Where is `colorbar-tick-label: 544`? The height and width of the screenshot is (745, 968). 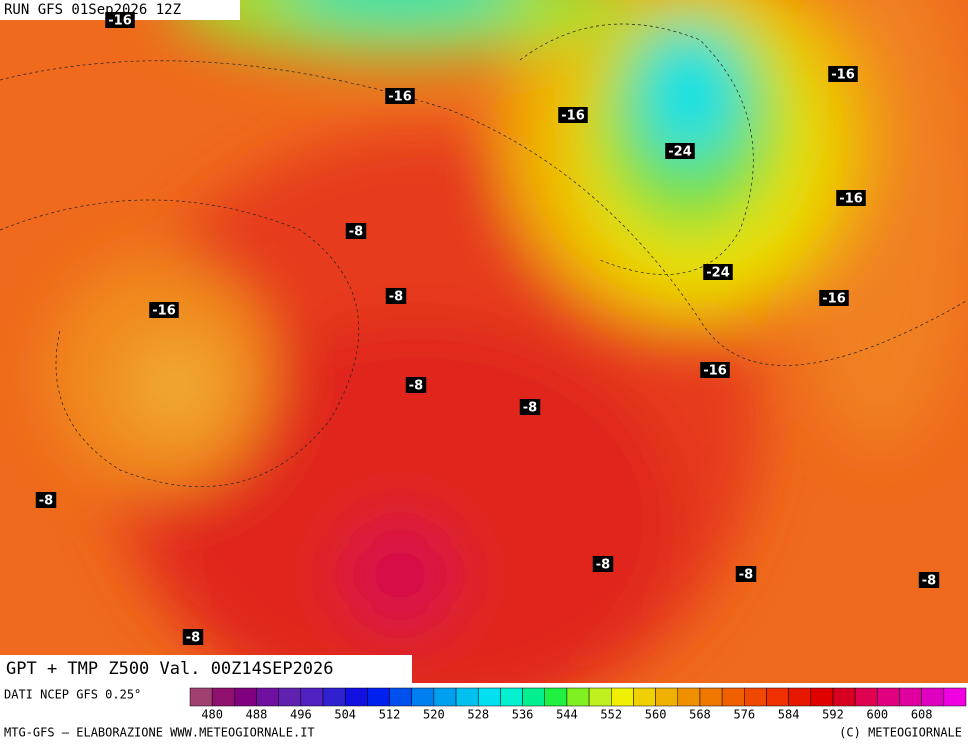 colorbar-tick-label: 544 is located at coordinates (567, 715).